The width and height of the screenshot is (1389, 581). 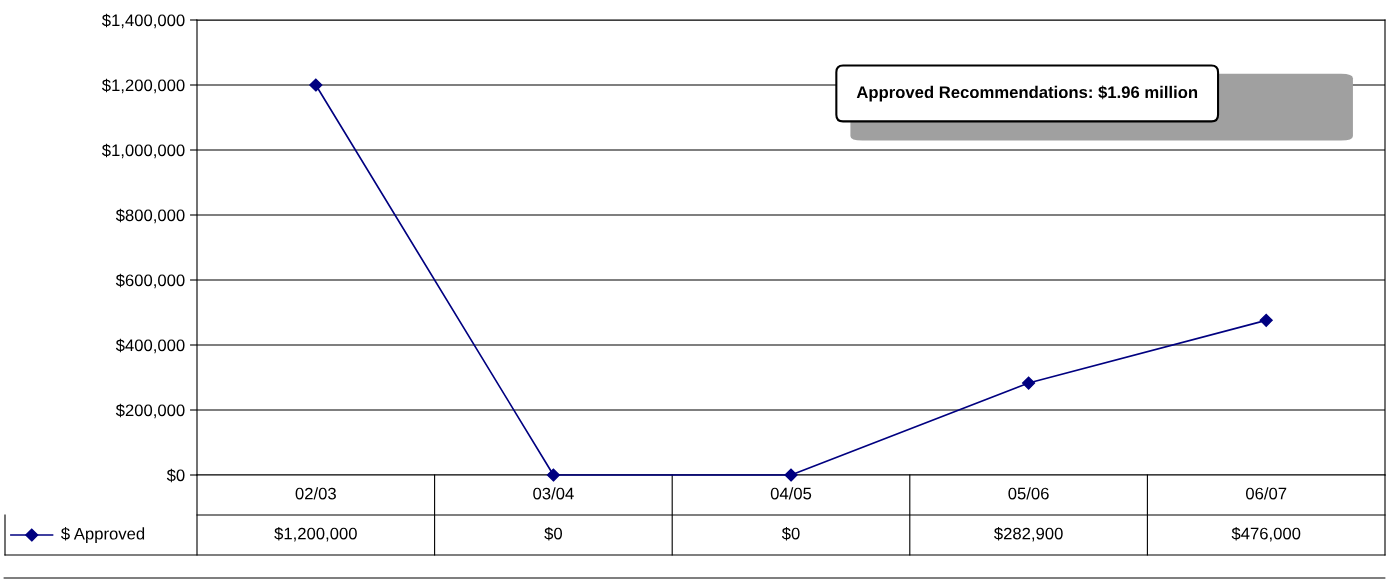 What do you see at coordinates (1266, 493) in the screenshot?
I see `x-tick-label: 06/07` at bounding box center [1266, 493].